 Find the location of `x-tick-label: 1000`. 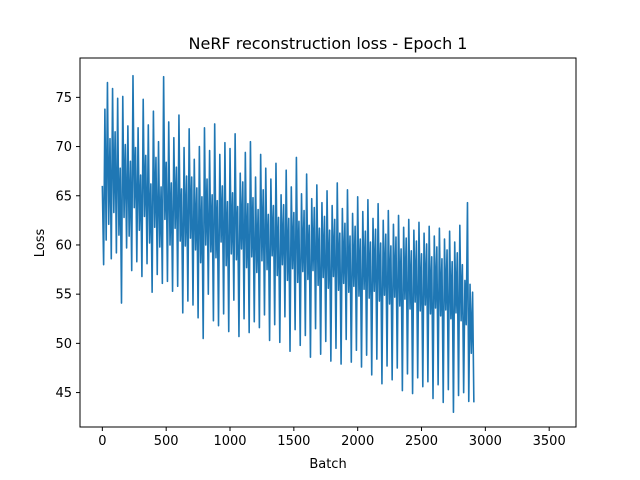

x-tick-label: 1000 is located at coordinates (229, 441).